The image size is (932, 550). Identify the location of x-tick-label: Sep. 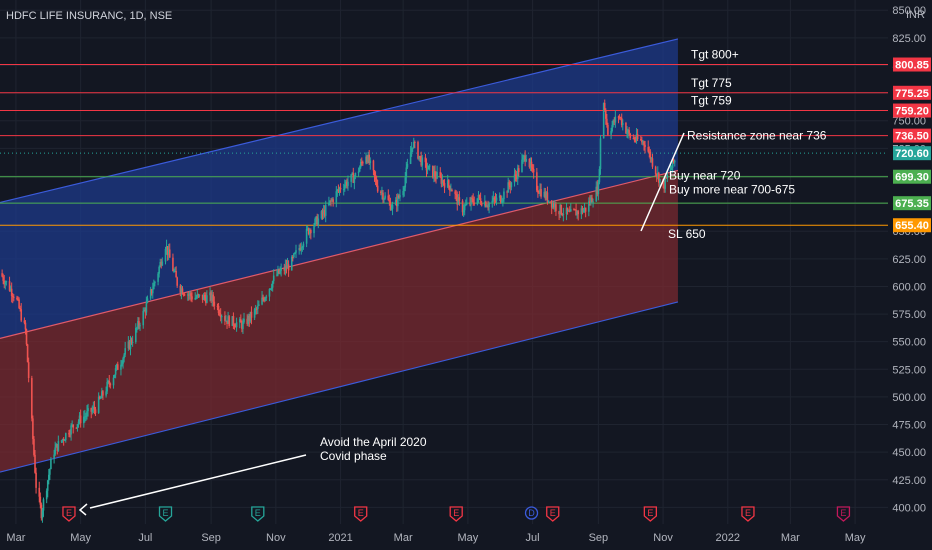
(211, 538).